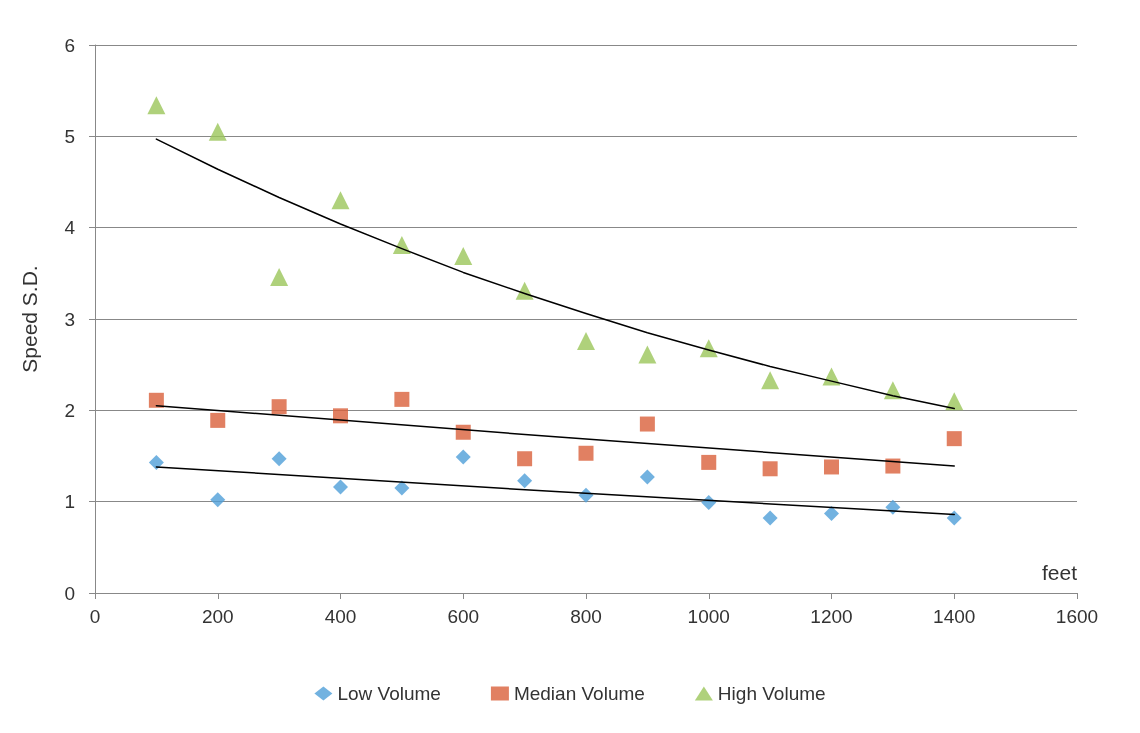 This screenshot has width=1140, height=733. What do you see at coordinates (69, 502) in the screenshot?
I see `y-tick-label: 1` at bounding box center [69, 502].